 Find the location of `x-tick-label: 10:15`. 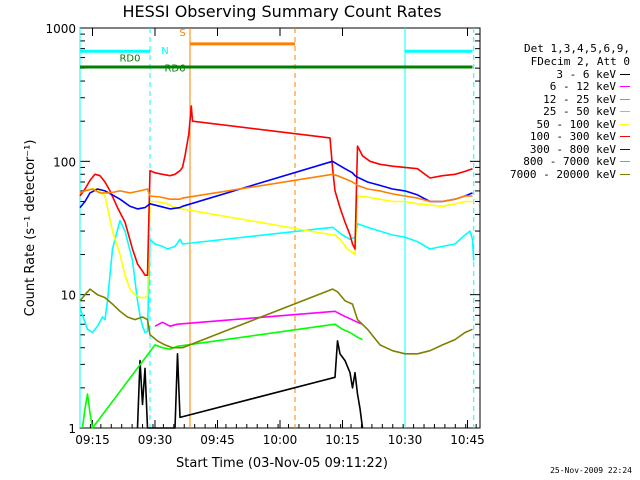

x-tick-label: 10:15 is located at coordinates (342, 440).